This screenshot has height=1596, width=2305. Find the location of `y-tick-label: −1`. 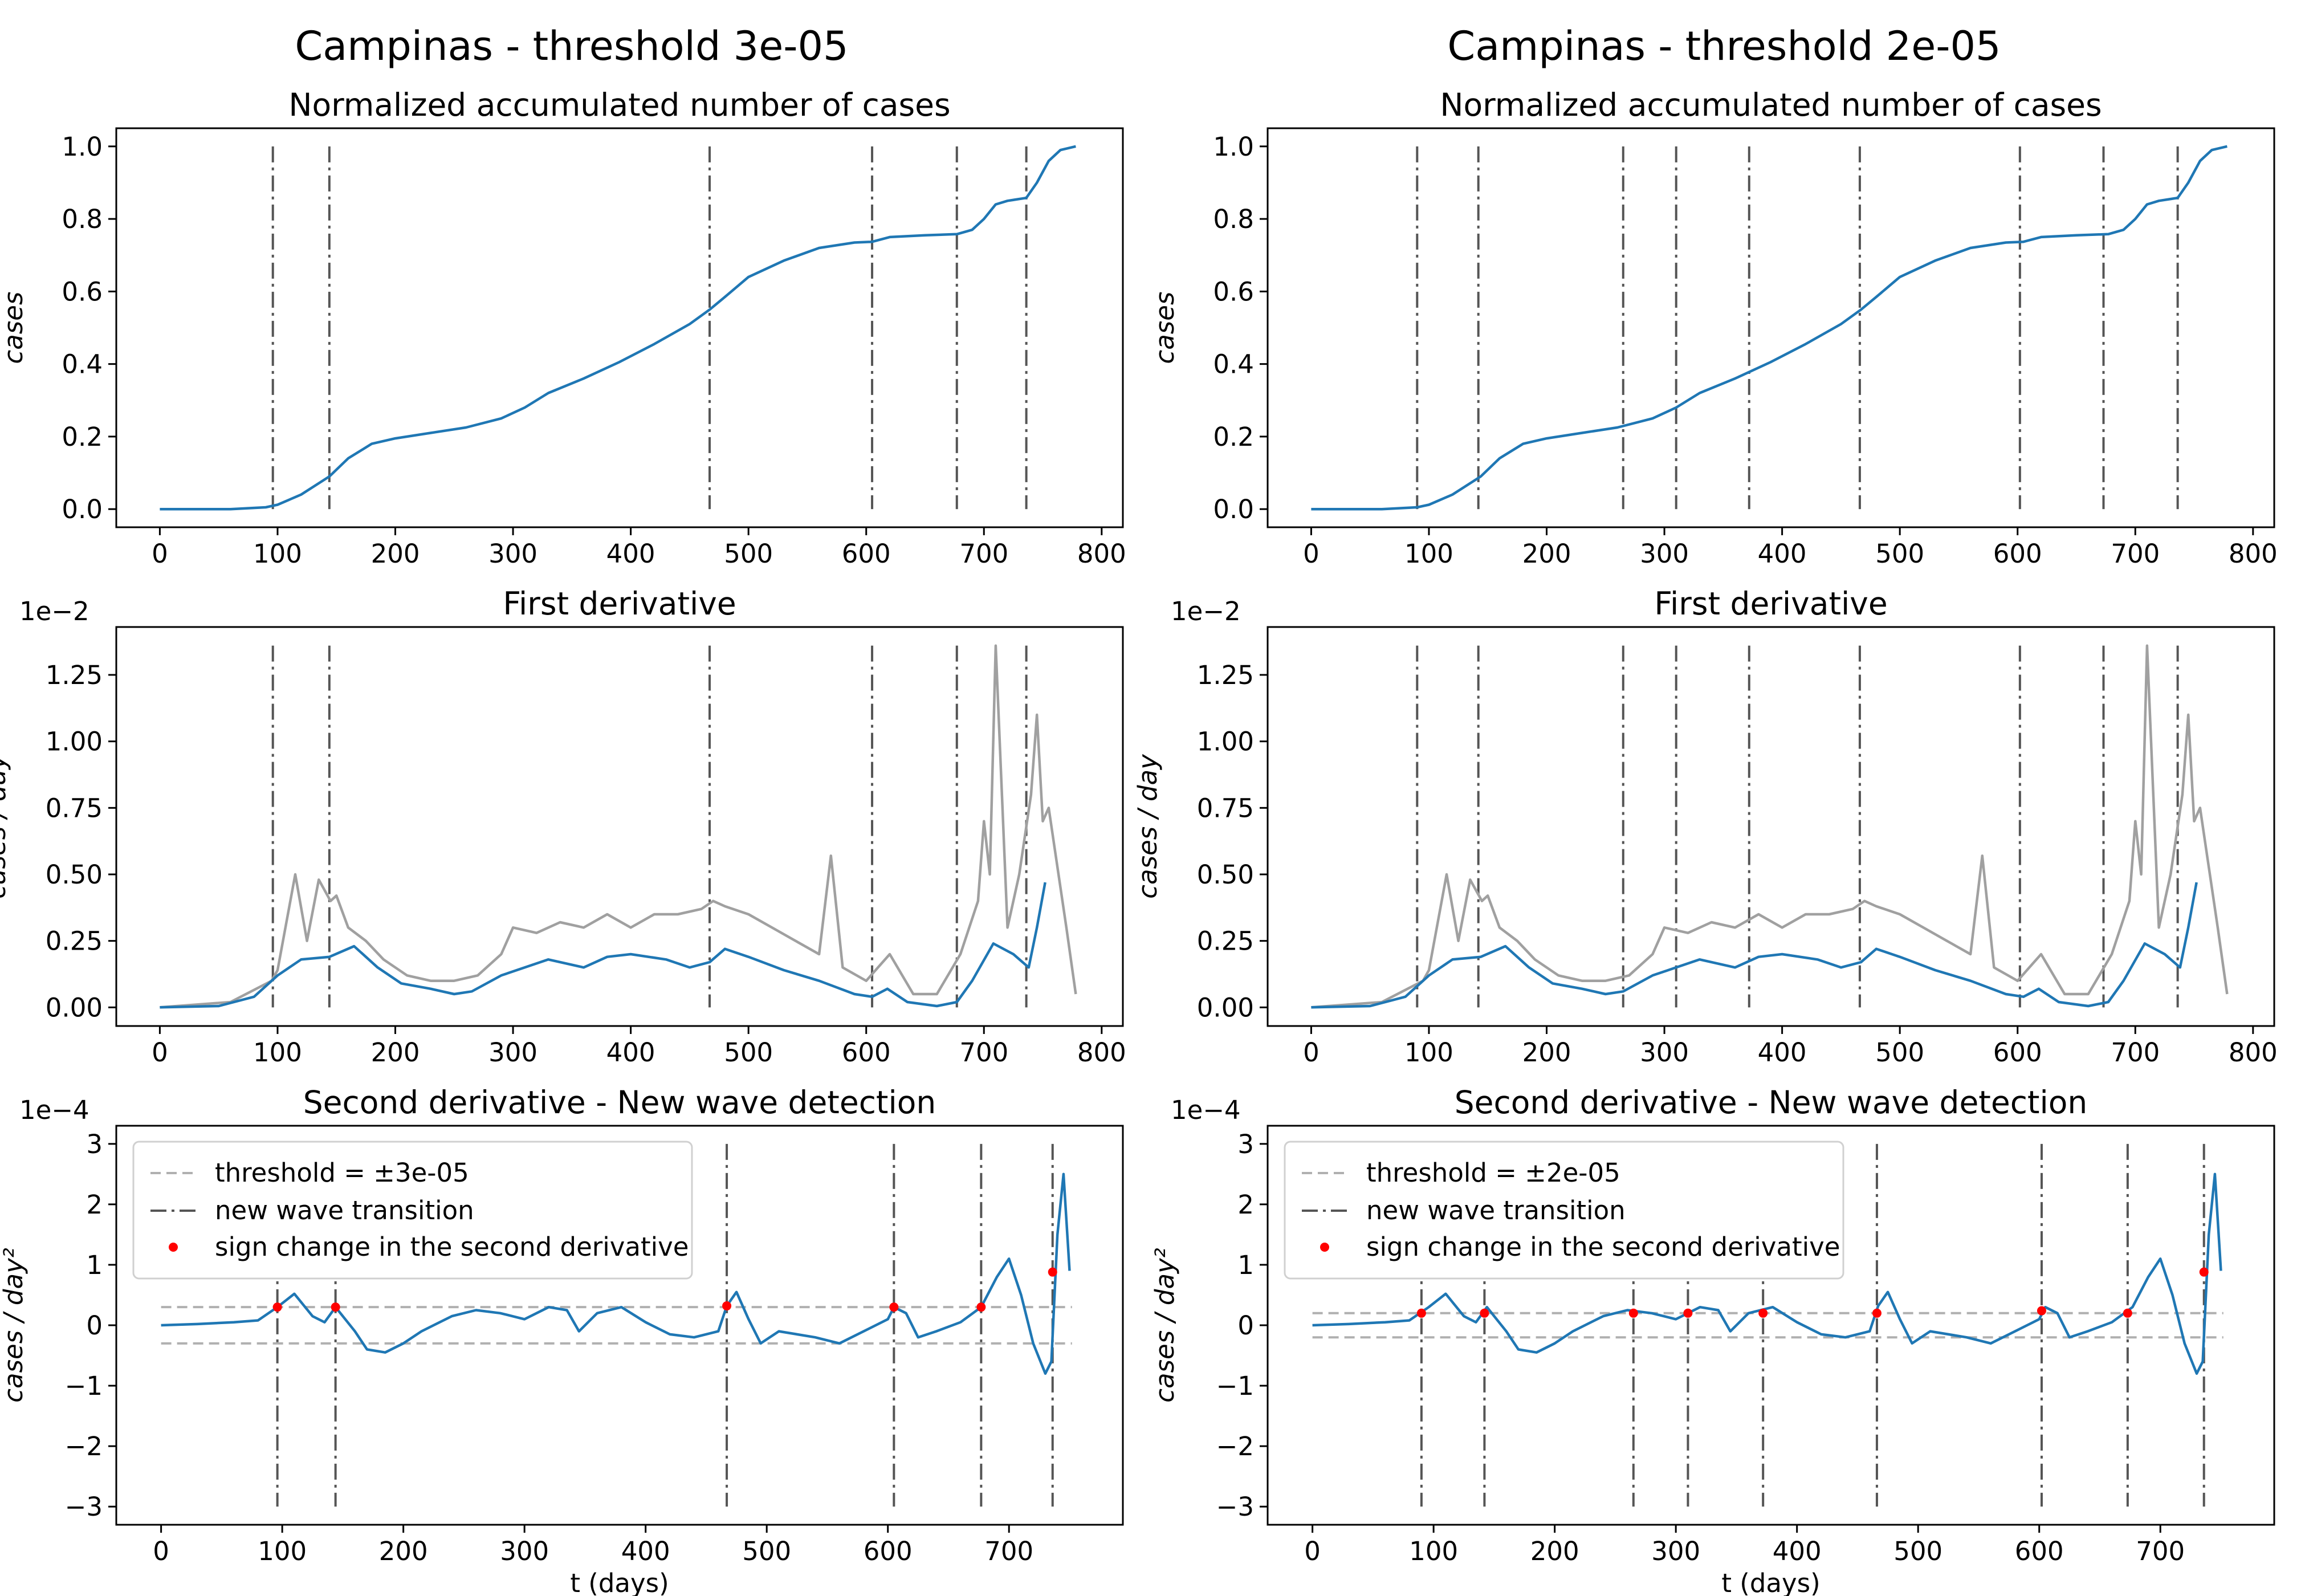

y-tick-label: −1 is located at coordinates (84, 1386).